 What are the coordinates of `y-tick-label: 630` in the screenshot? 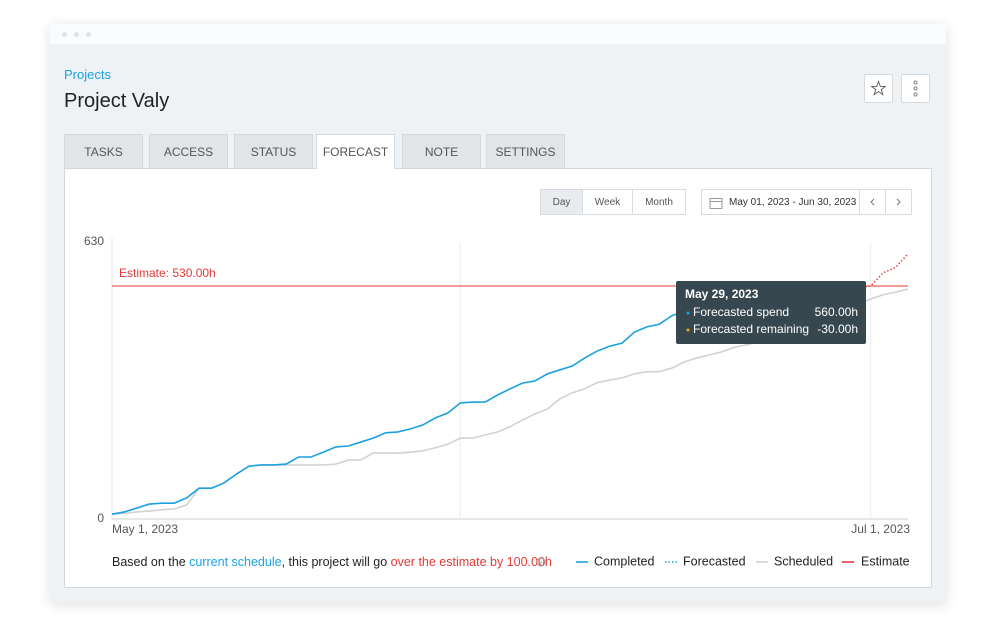 It's located at (94, 241).